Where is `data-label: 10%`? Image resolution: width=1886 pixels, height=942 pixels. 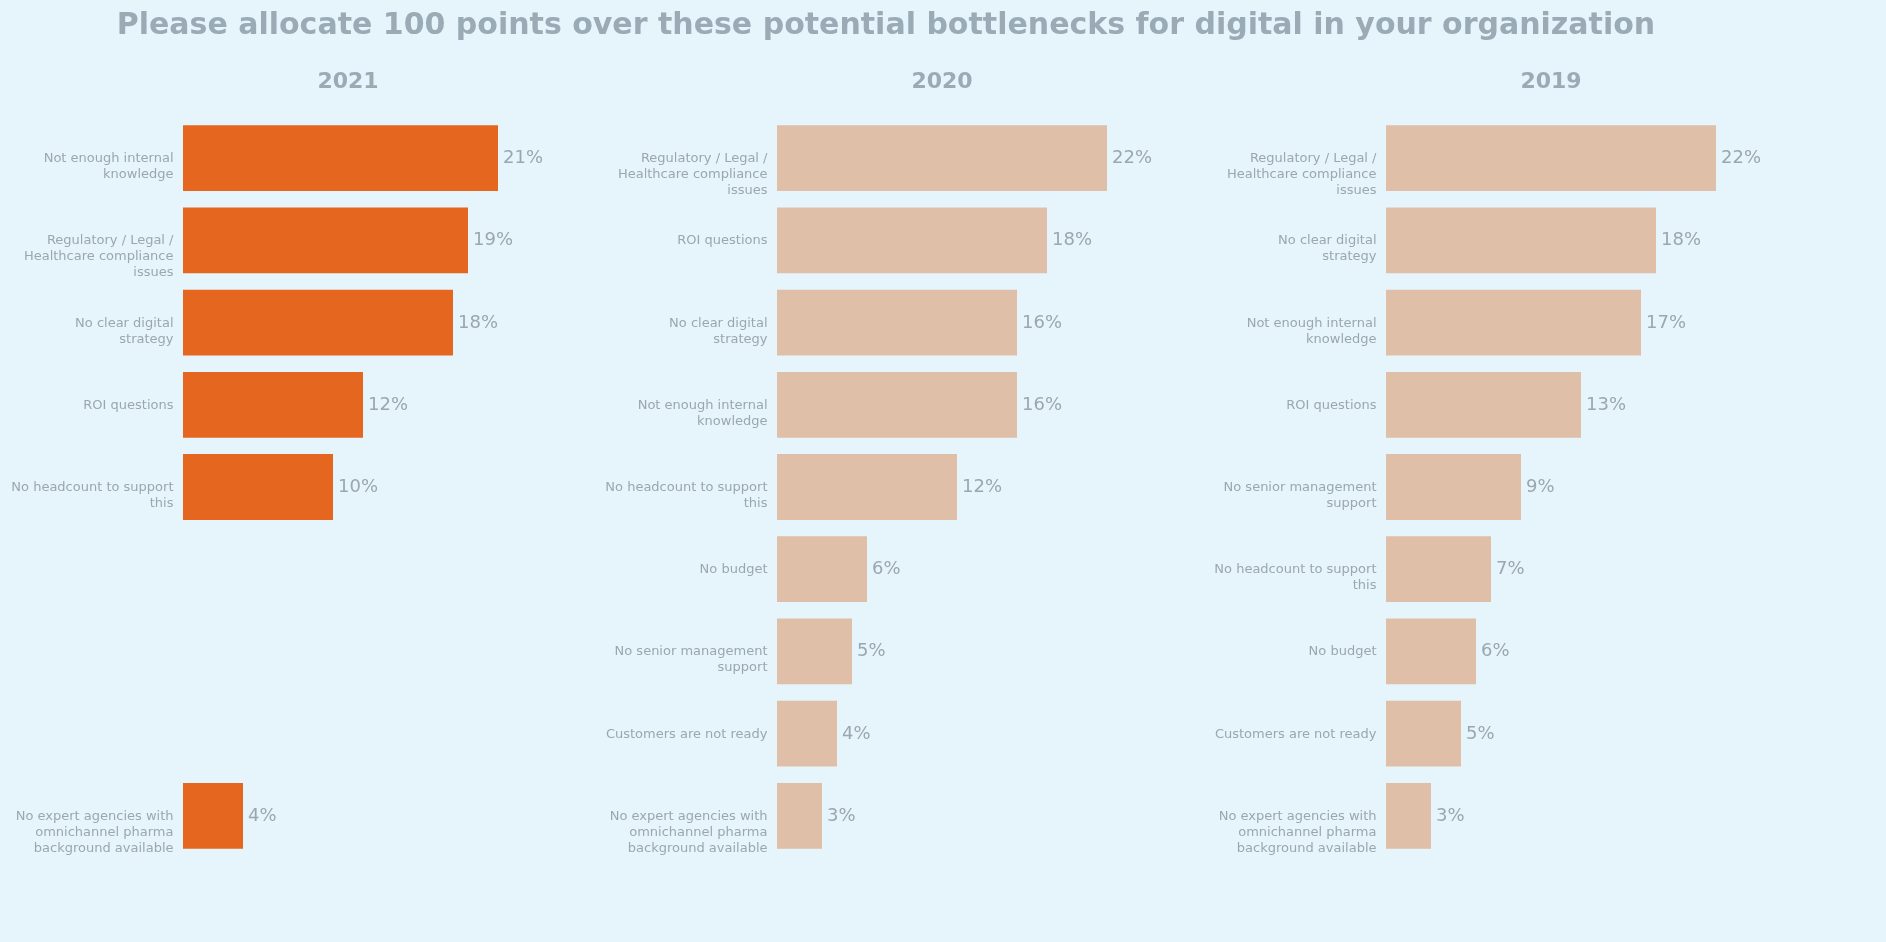
data-label: 10% is located at coordinates (358, 485).